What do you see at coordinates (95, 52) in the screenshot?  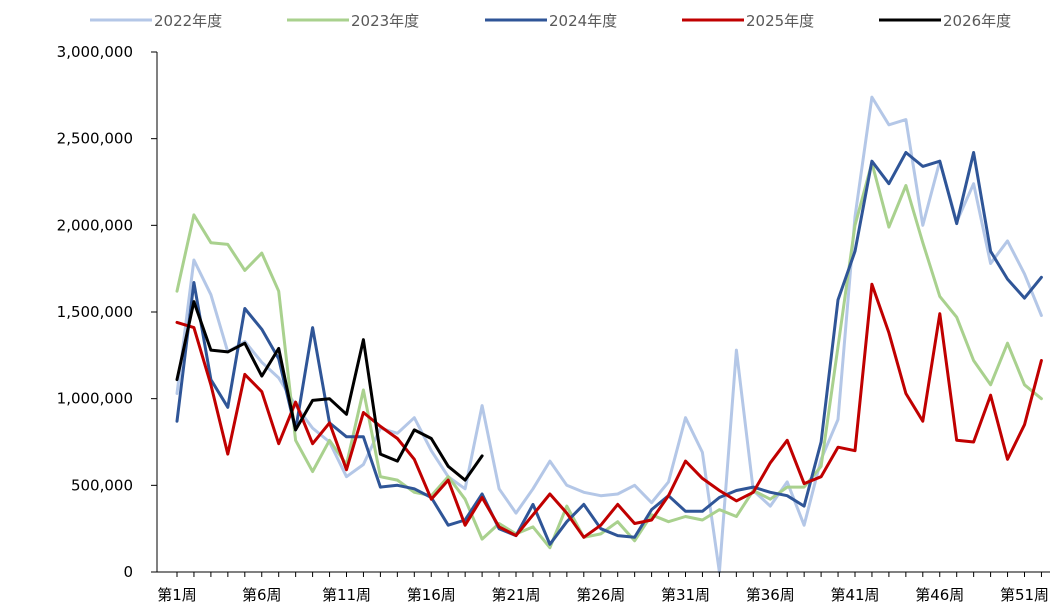 I see `y-tick-label: 3,000,000` at bounding box center [95, 52].